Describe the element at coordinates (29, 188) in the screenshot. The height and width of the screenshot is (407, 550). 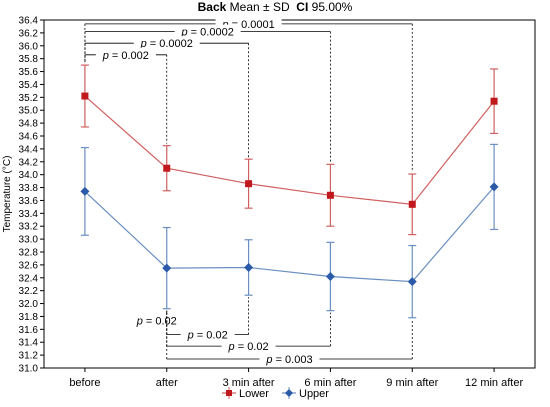
I see `y-tick-label: 33.8` at that location.